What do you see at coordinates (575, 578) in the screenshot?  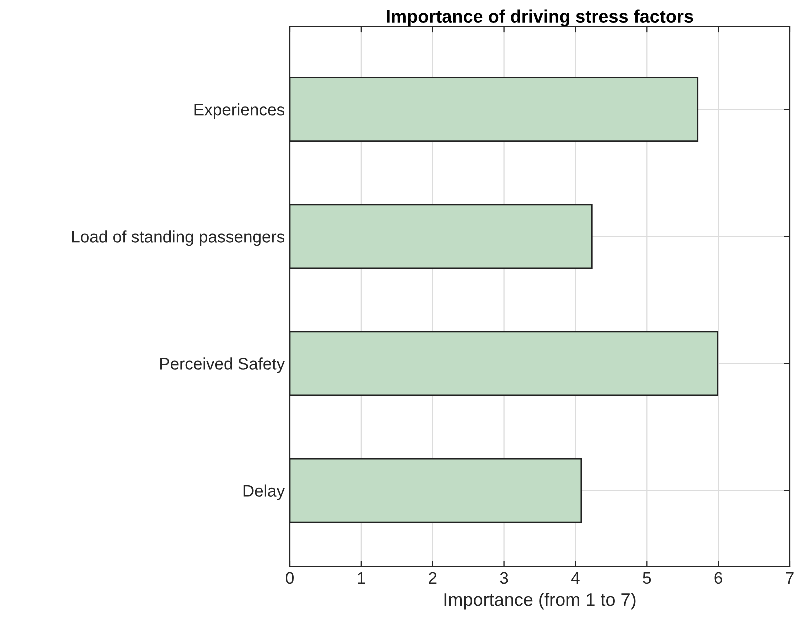 I see `x-tick-label: 4` at bounding box center [575, 578].